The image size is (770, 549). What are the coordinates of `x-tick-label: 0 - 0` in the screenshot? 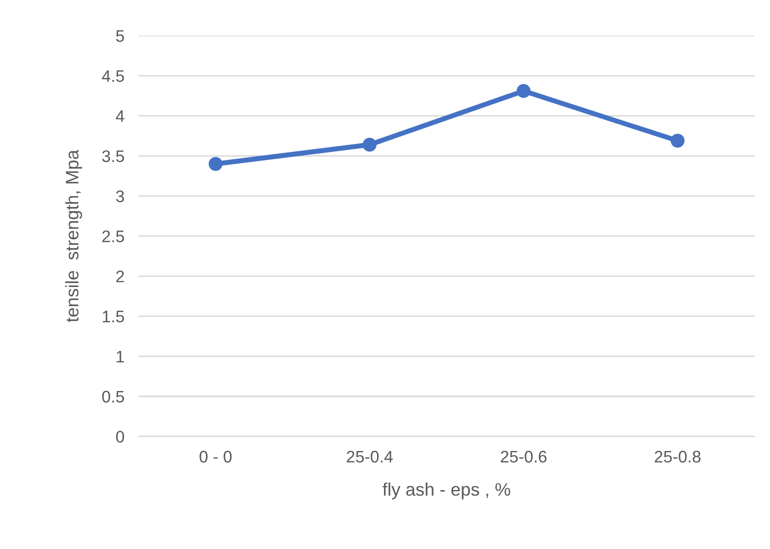 It's located at (216, 456).